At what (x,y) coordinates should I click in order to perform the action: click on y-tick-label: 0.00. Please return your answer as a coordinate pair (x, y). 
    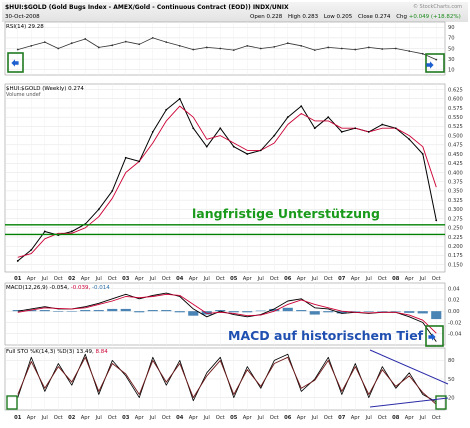
    Looking at the image, I should click on (454, 312).